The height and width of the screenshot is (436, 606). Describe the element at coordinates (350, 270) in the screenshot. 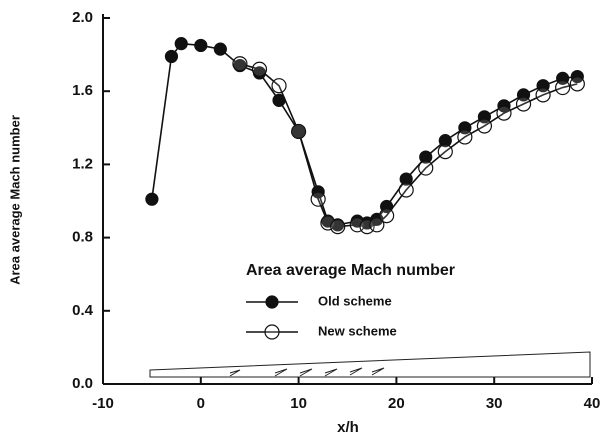

I see `legend-title: Area average Mach number` at that location.